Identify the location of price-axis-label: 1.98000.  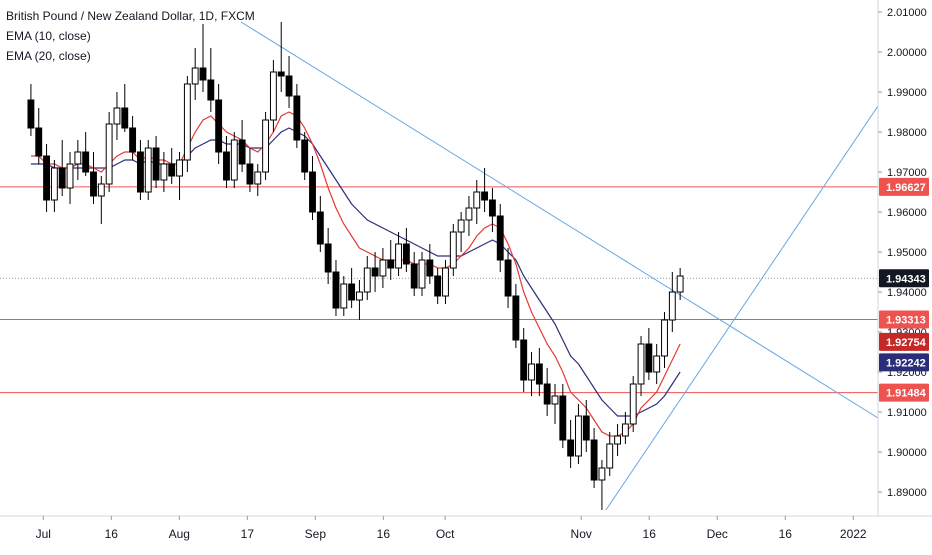
(907, 133).